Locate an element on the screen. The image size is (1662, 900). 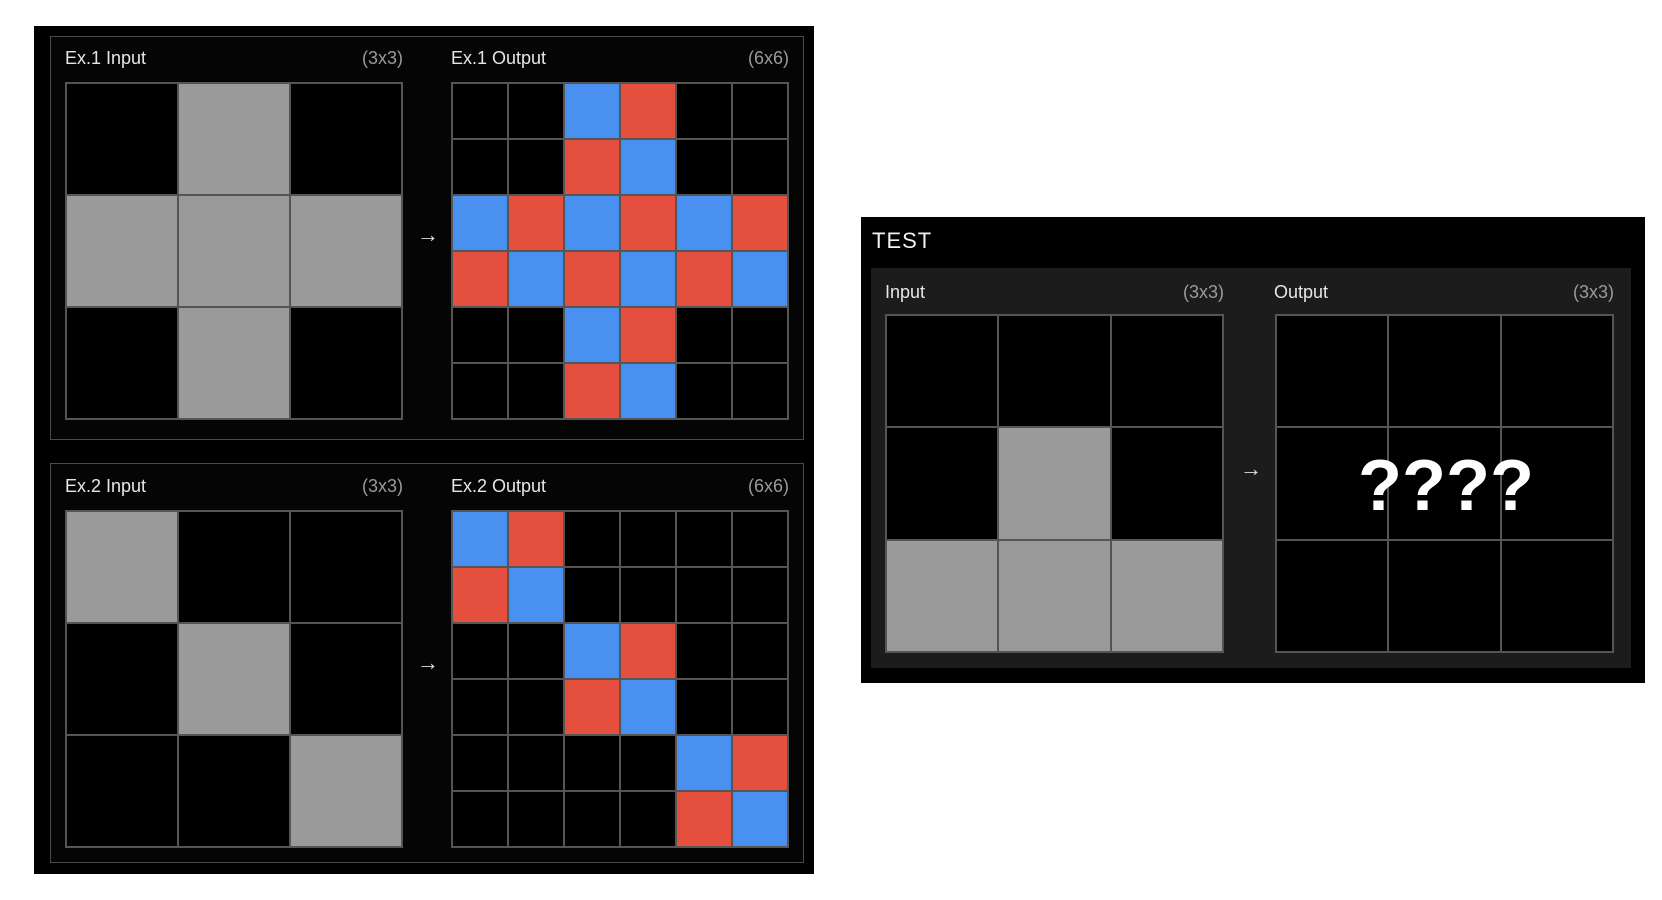
test-output-label: Output is located at coordinates (1301, 292).